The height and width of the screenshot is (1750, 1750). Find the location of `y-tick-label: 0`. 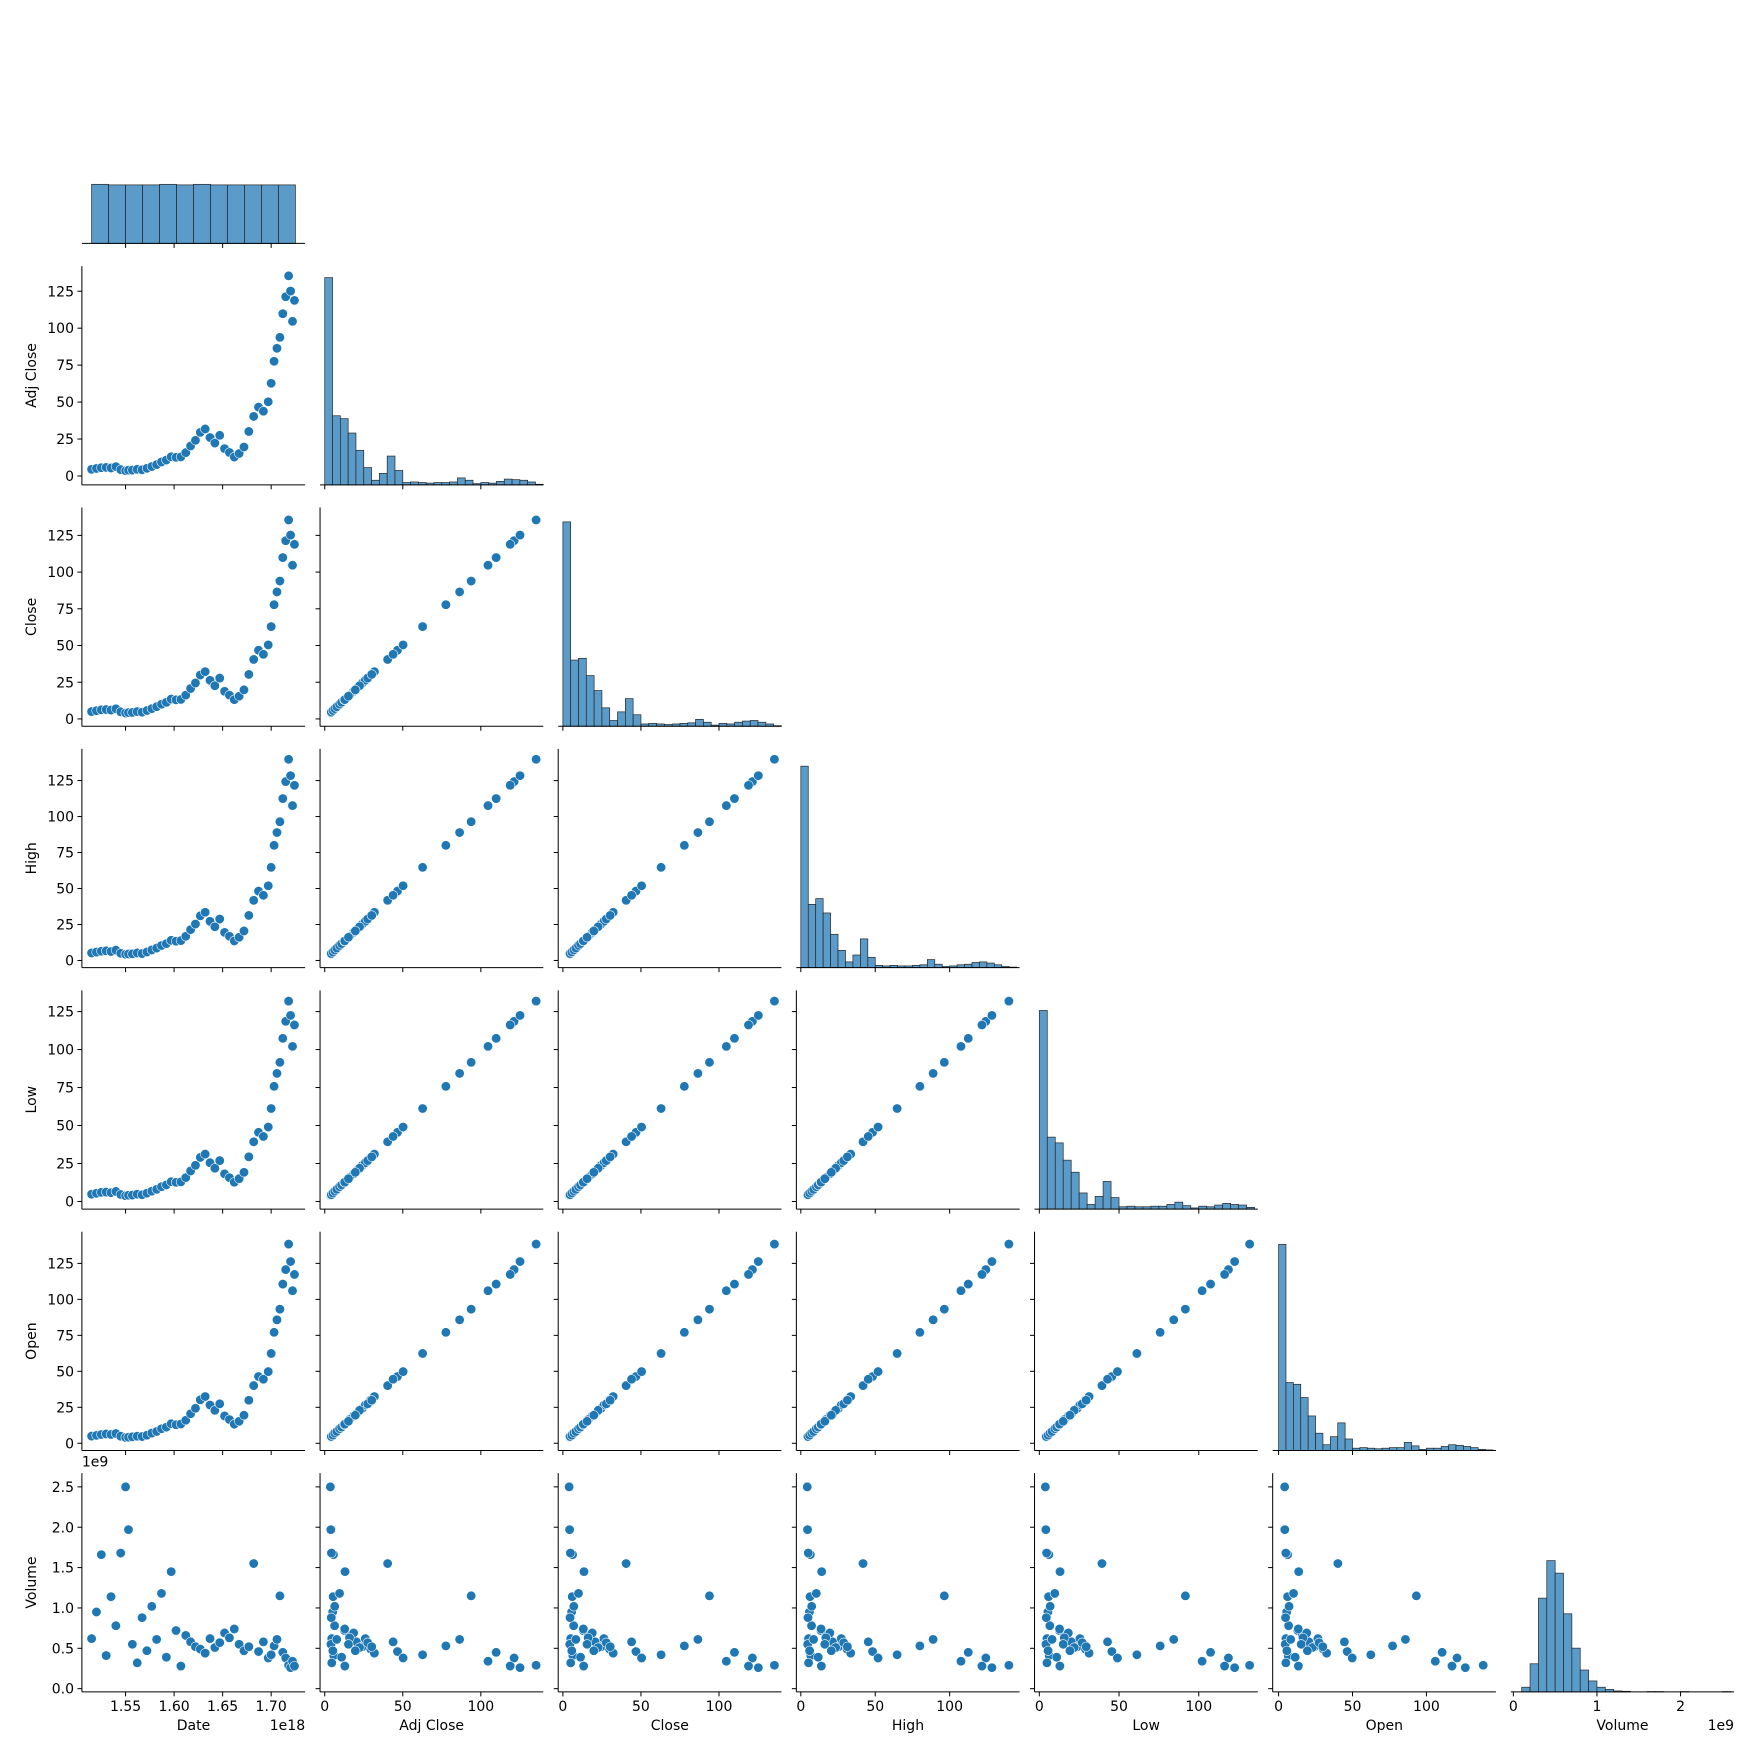

y-tick-label: 0 is located at coordinates (69, 477).